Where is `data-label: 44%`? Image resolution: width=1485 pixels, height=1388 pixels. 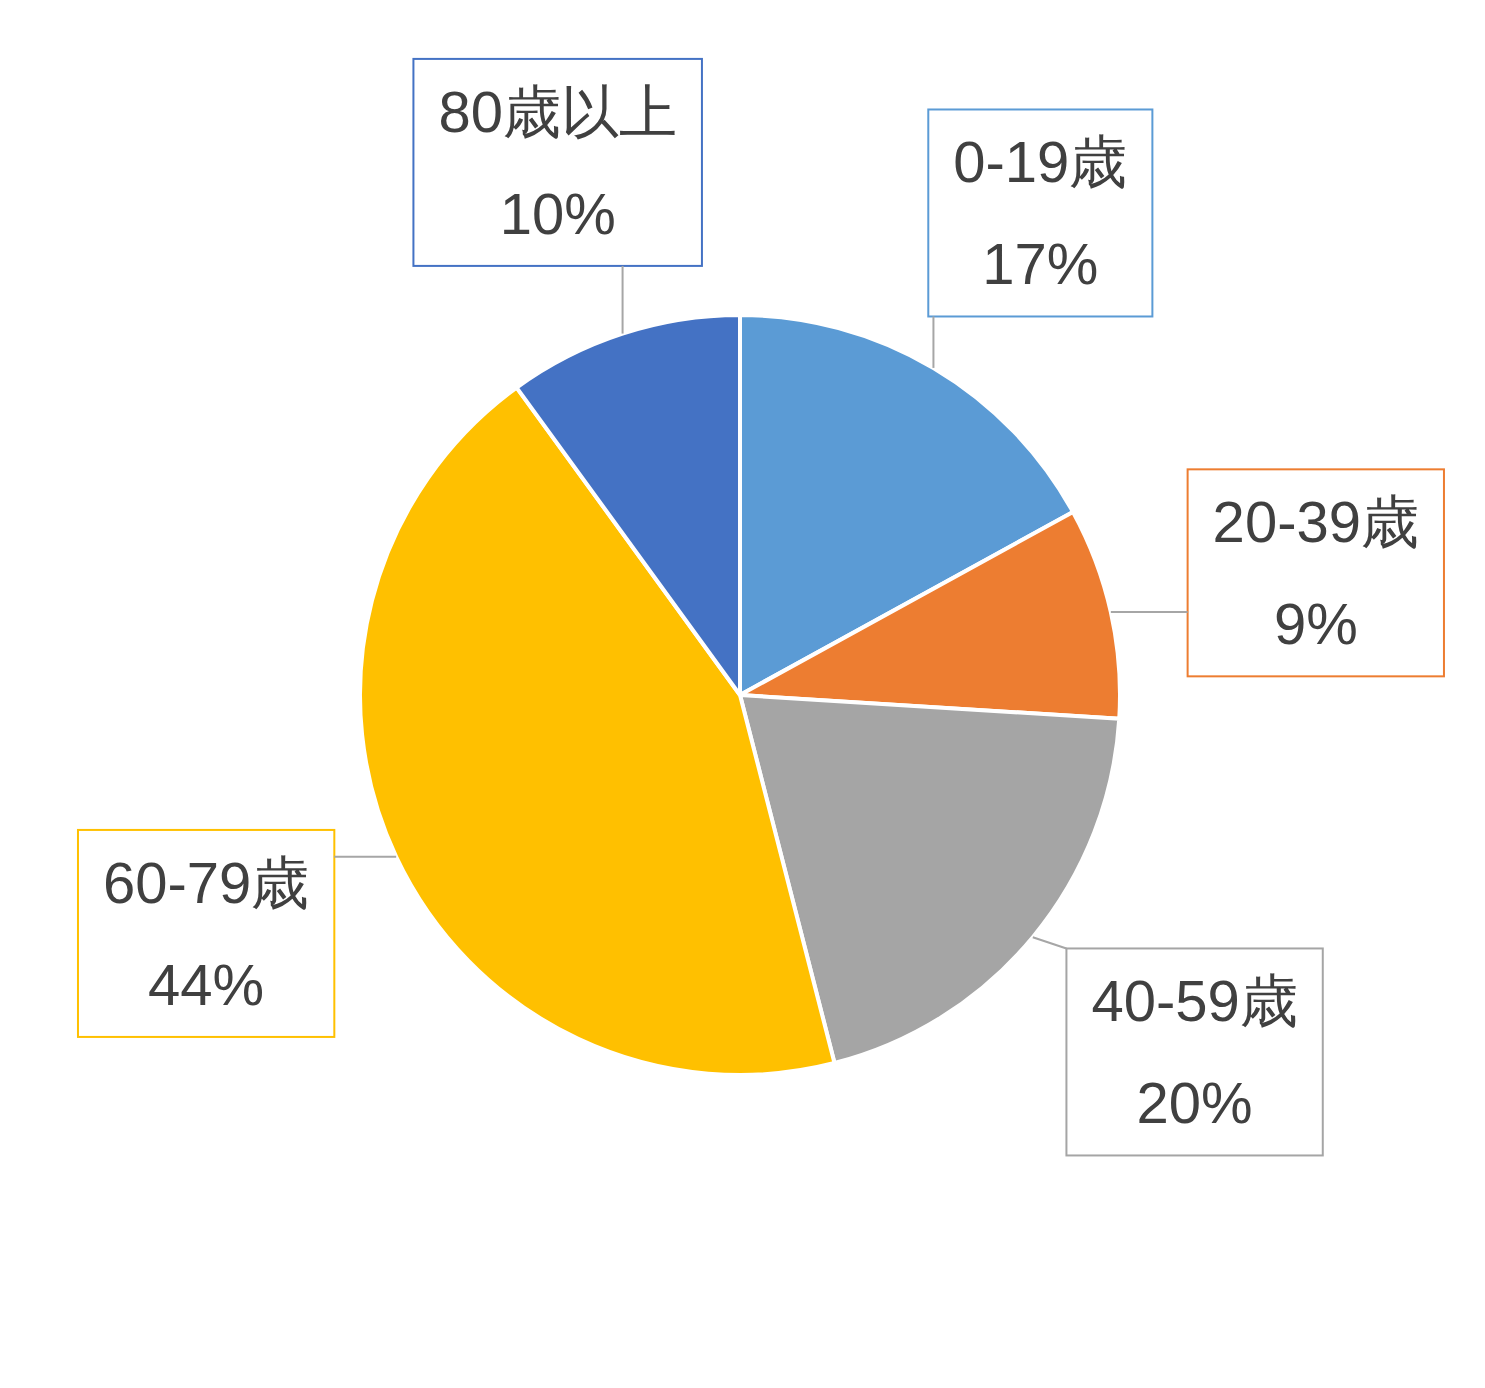
data-label: 44% is located at coordinates (206, 984).